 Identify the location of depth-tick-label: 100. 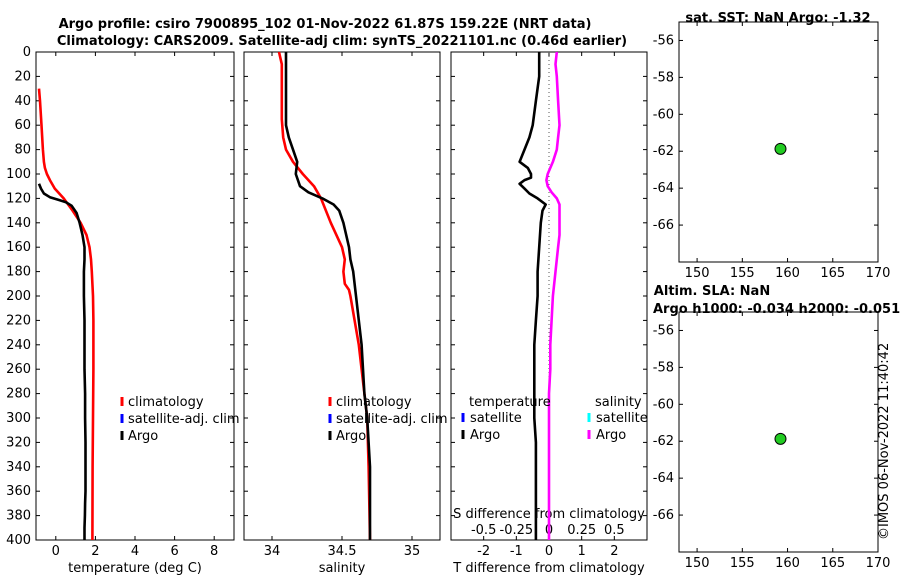
(18, 174).